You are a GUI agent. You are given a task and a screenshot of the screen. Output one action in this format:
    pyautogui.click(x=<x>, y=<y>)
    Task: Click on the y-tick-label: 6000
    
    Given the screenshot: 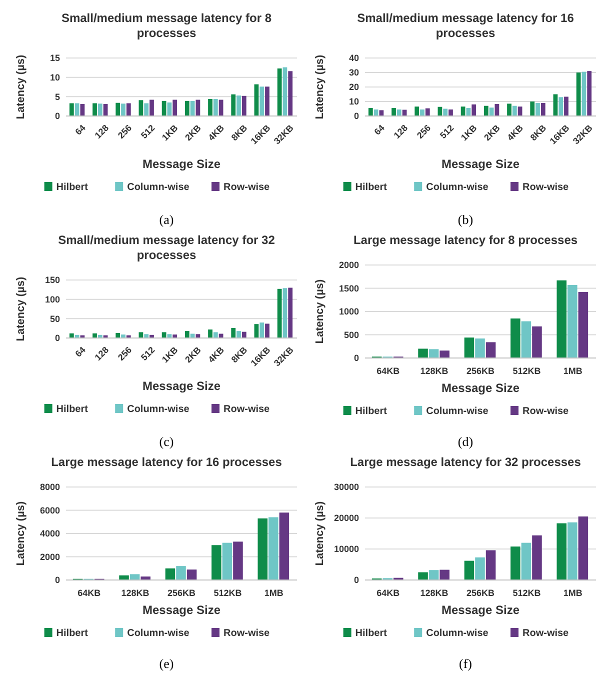 What is the action you would take?
    pyautogui.click(x=50, y=510)
    